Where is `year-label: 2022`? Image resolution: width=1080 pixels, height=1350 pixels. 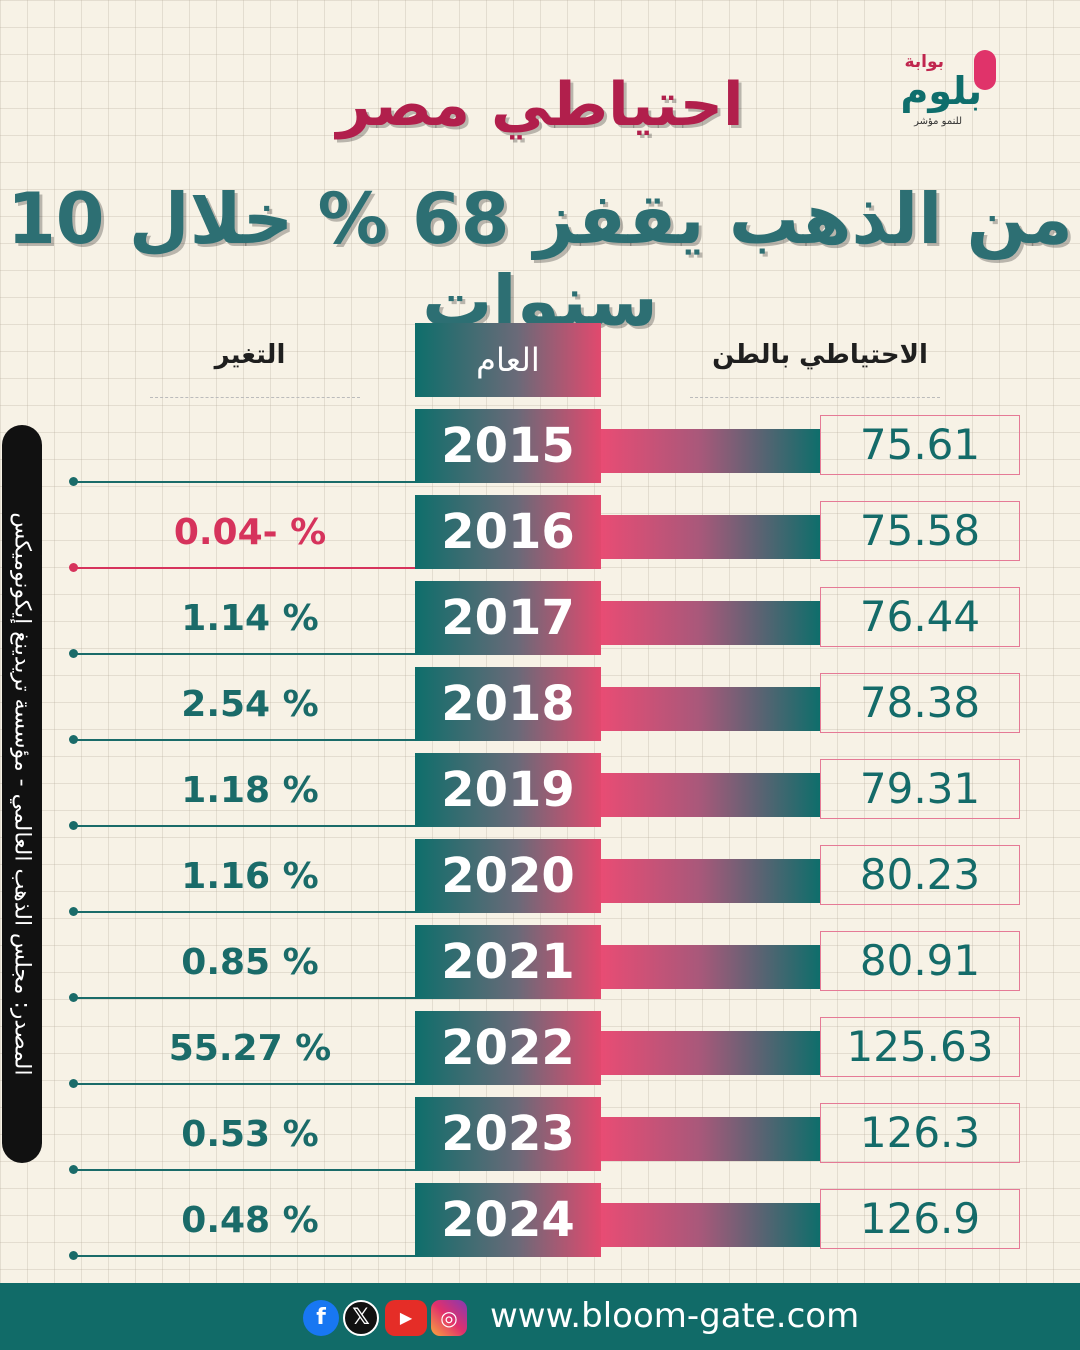 year-label: 2022 is located at coordinates (508, 1048).